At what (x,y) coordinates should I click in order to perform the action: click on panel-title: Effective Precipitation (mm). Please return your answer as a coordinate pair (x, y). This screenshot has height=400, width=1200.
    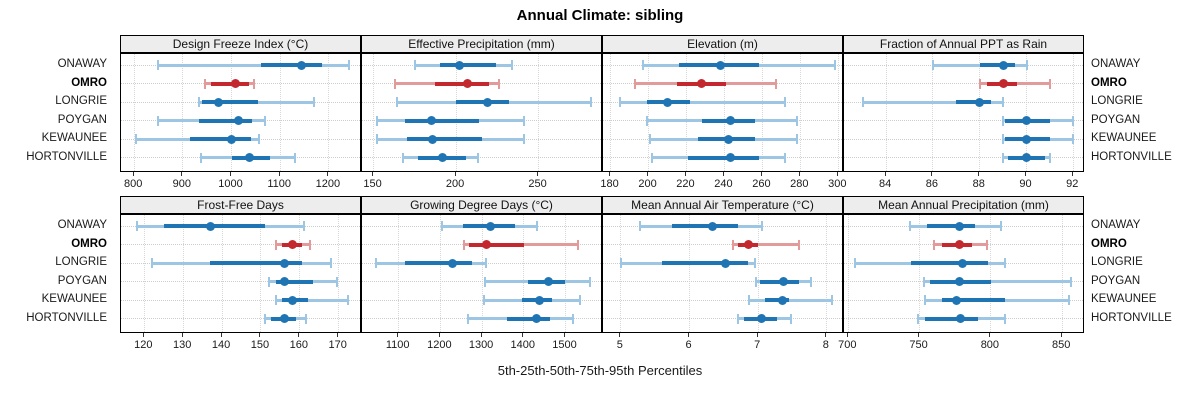
    Looking at the image, I should click on (481, 44).